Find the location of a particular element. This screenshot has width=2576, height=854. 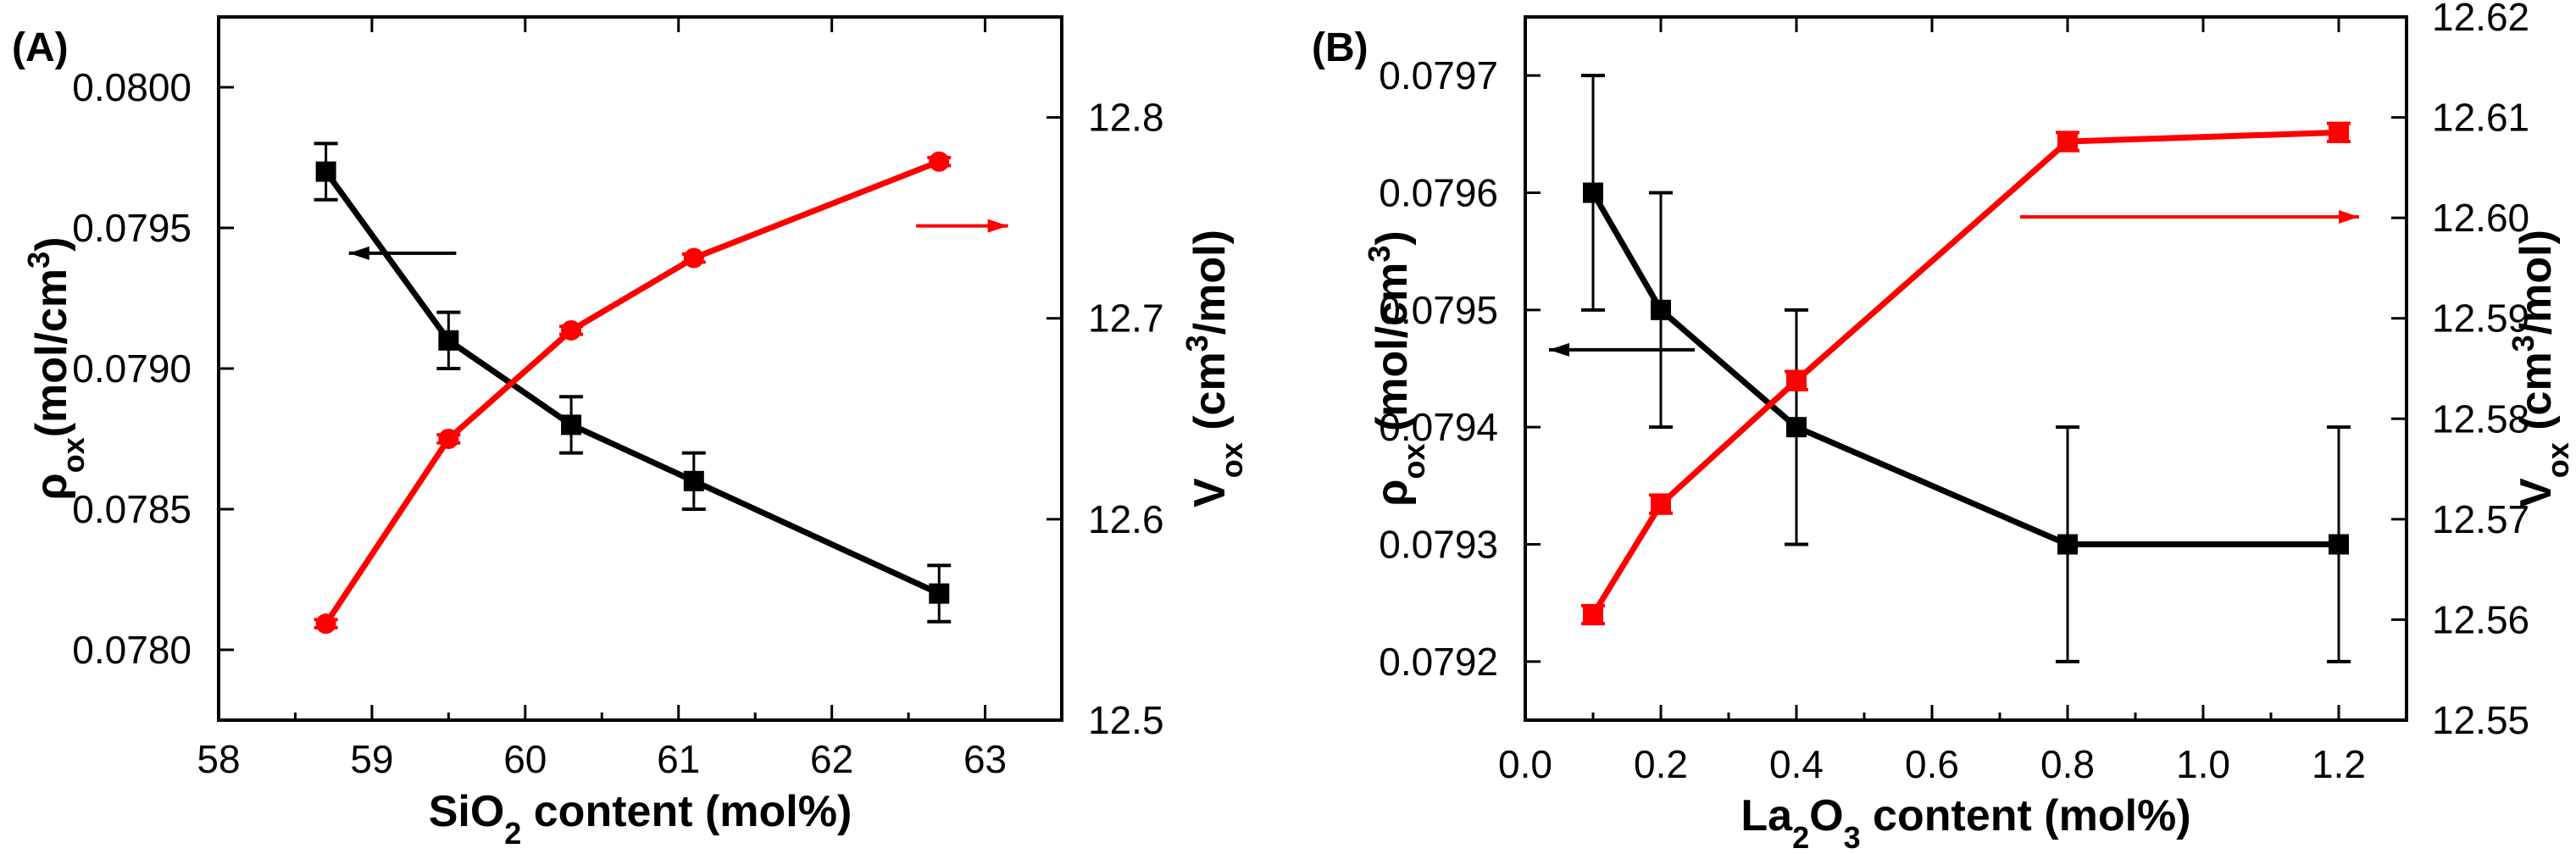

y-left-tick-label: 0.0794 is located at coordinates (1438, 427).